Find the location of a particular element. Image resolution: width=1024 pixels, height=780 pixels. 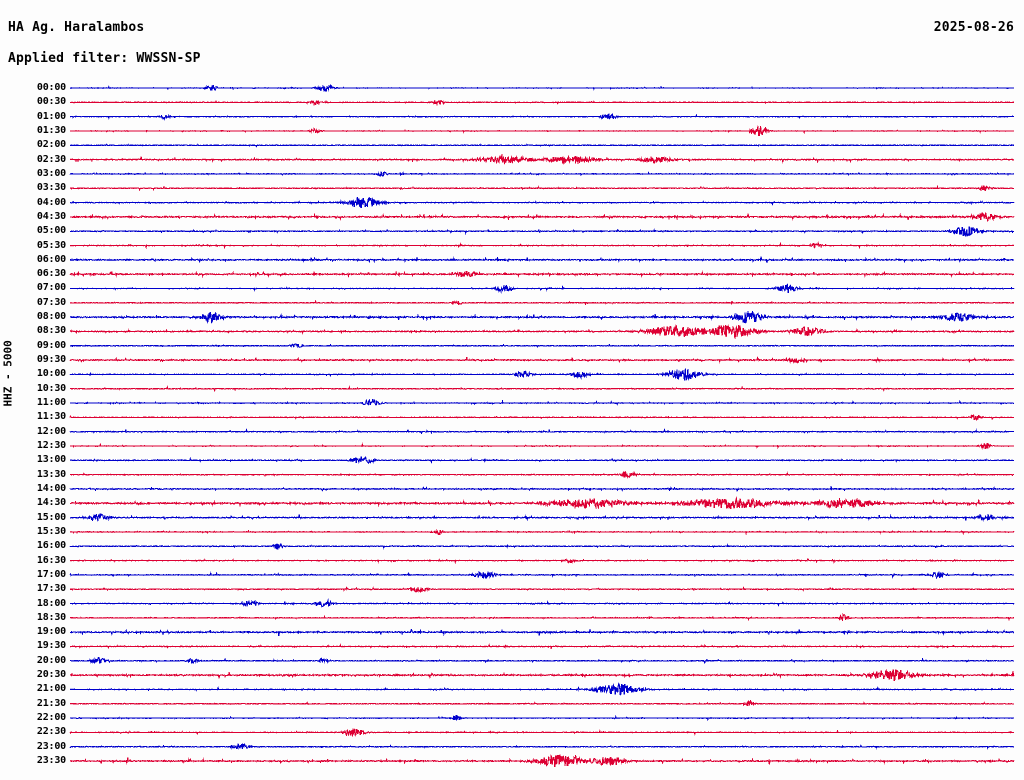

row-time-label: 09:00 is located at coordinates (51, 345).